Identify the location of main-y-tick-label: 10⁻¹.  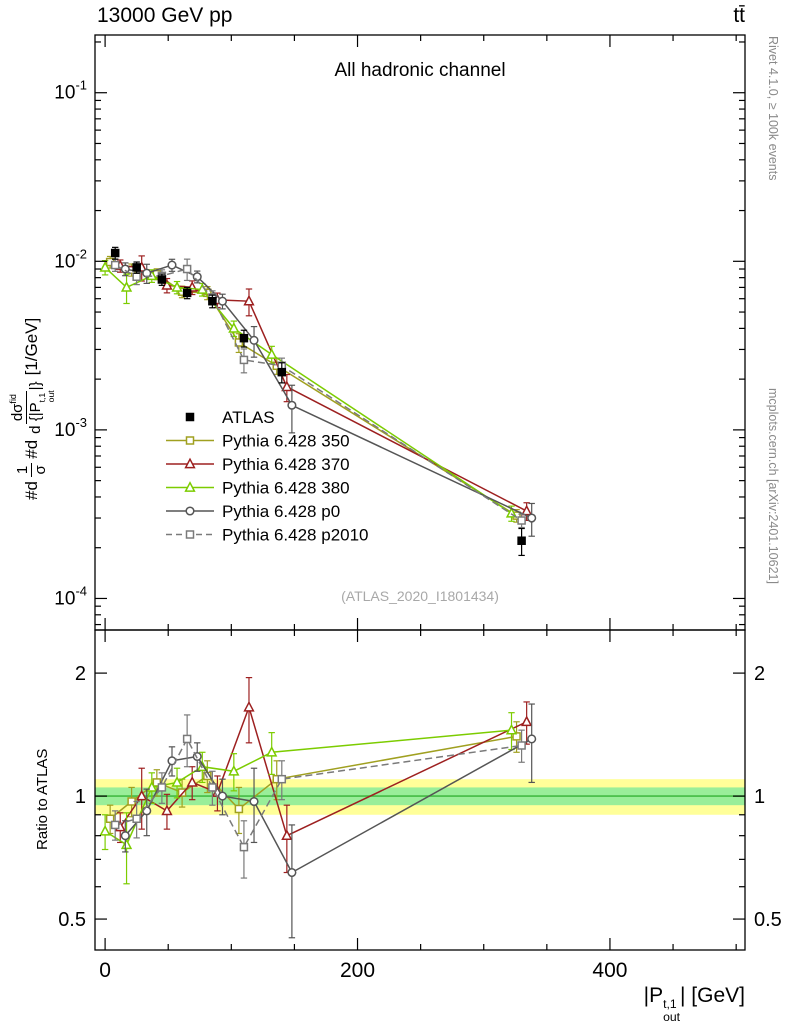
(70, 91).